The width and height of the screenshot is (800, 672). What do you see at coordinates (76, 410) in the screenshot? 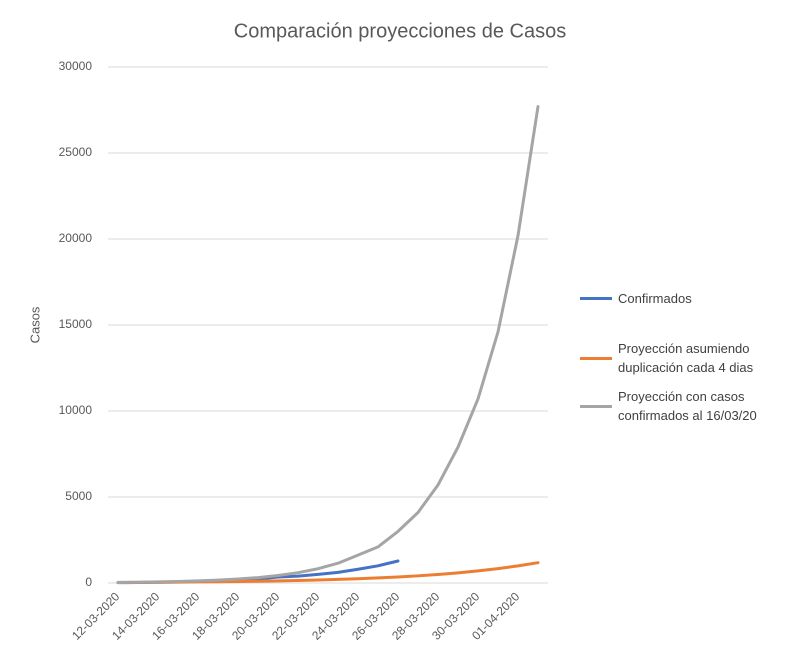
I see `y-tick-label: 10000` at bounding box center [76, 410].